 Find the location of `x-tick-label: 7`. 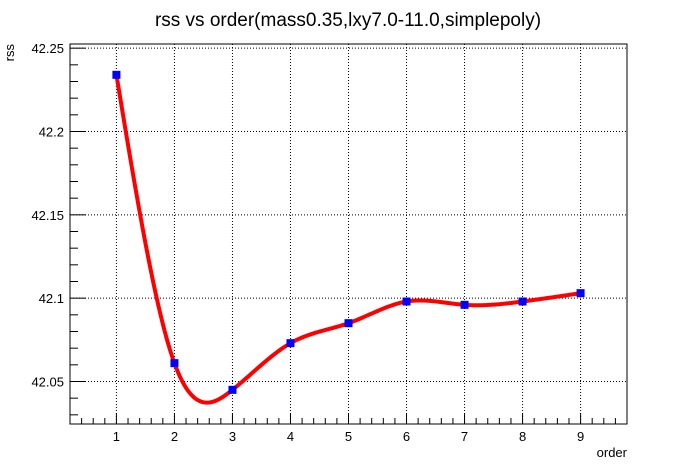

x-tick-label: 7 is located at coordinates (464, 436).